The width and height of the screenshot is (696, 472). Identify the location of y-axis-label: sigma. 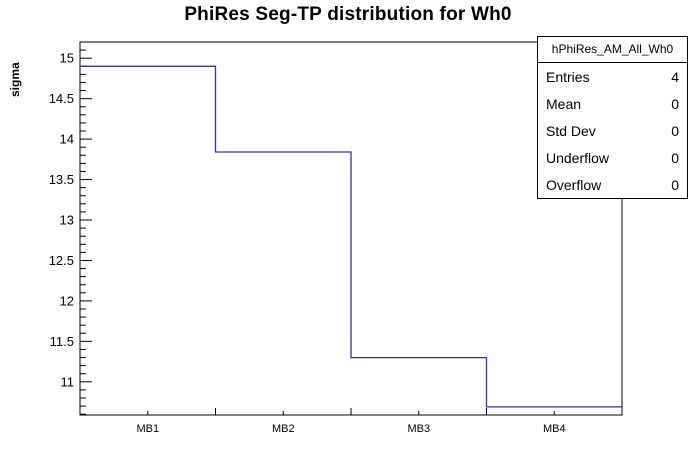
(15, 79).